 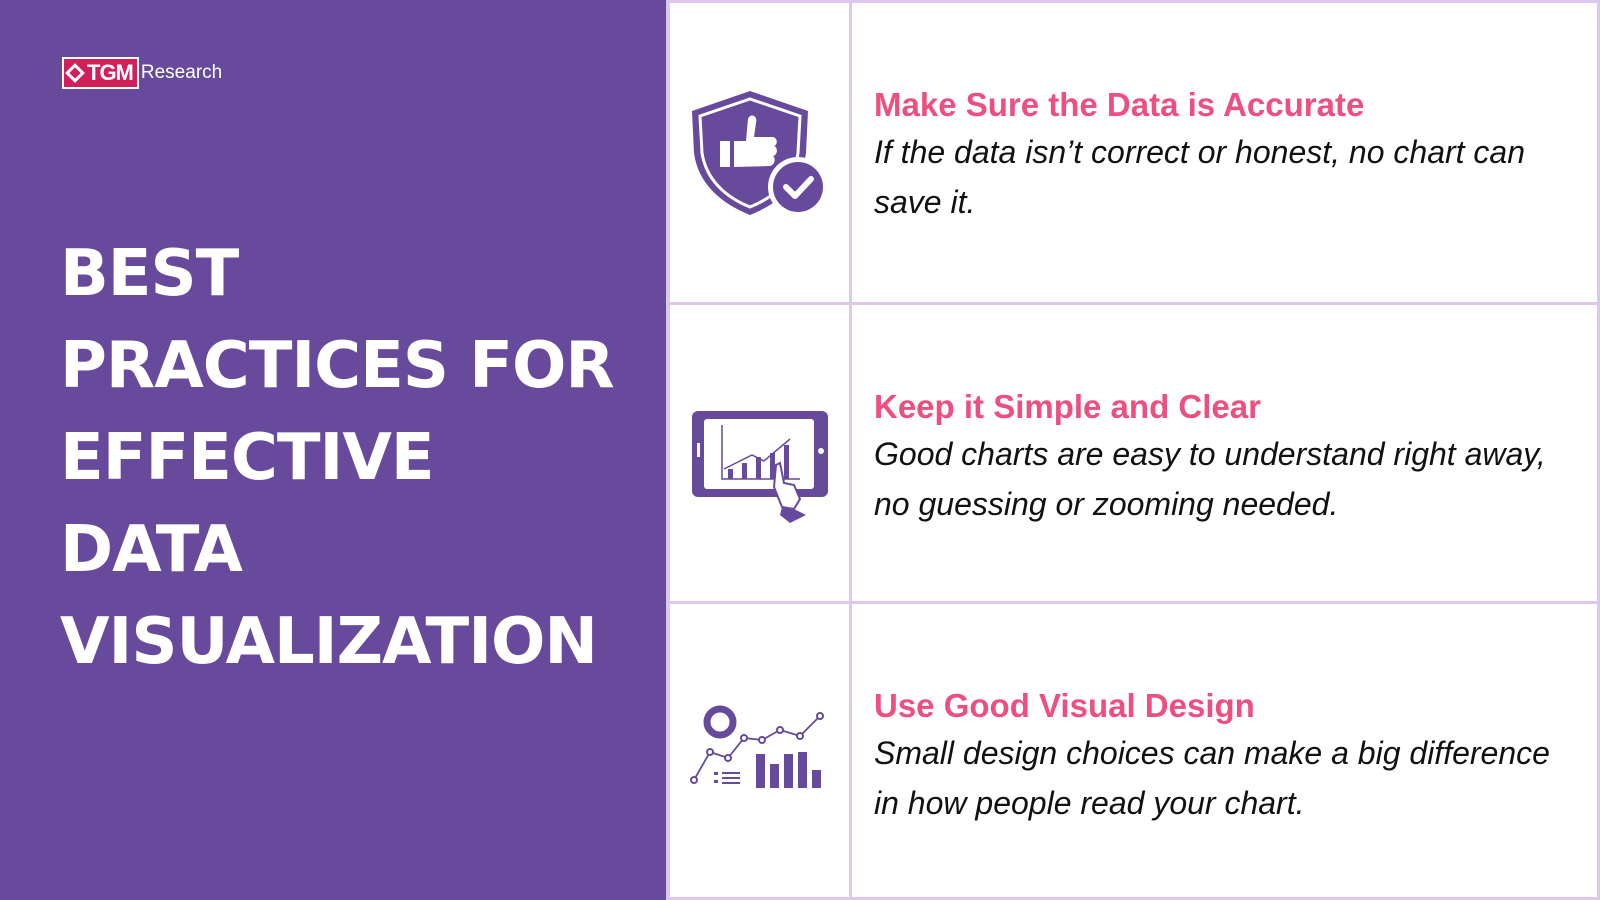 What do you see at coordinates (1067, 406) in the screenshot?
I see `practice-heading: Keep it Simple and Clear` at bounding box center [1067, 406].